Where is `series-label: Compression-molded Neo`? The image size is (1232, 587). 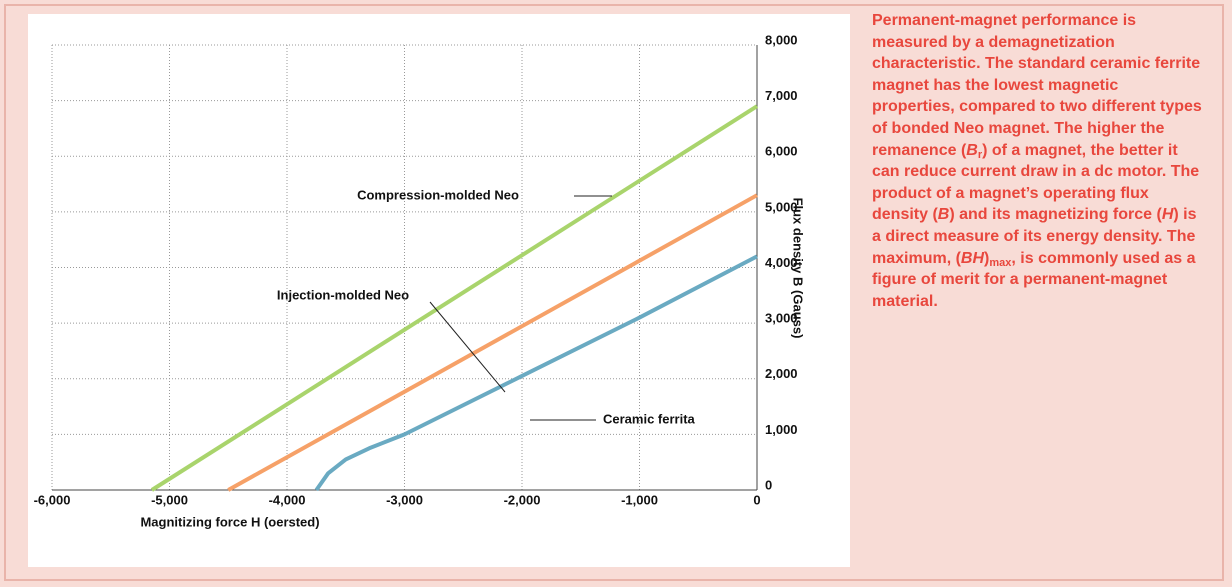 series-label: Compression-molded Neo is located at coordinates (438, 194).